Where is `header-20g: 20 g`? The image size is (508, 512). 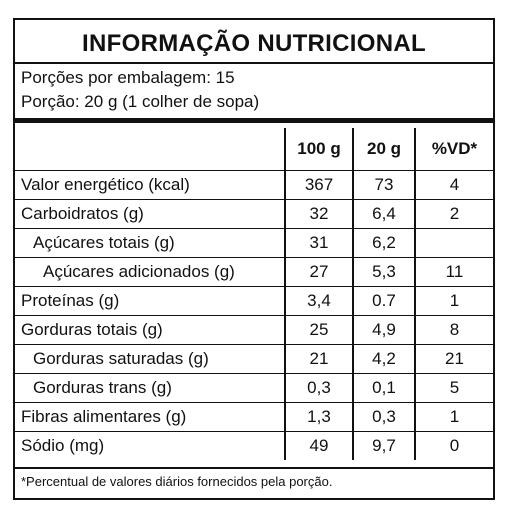
header-20g: 20 g is located at coordinates (383, 149).